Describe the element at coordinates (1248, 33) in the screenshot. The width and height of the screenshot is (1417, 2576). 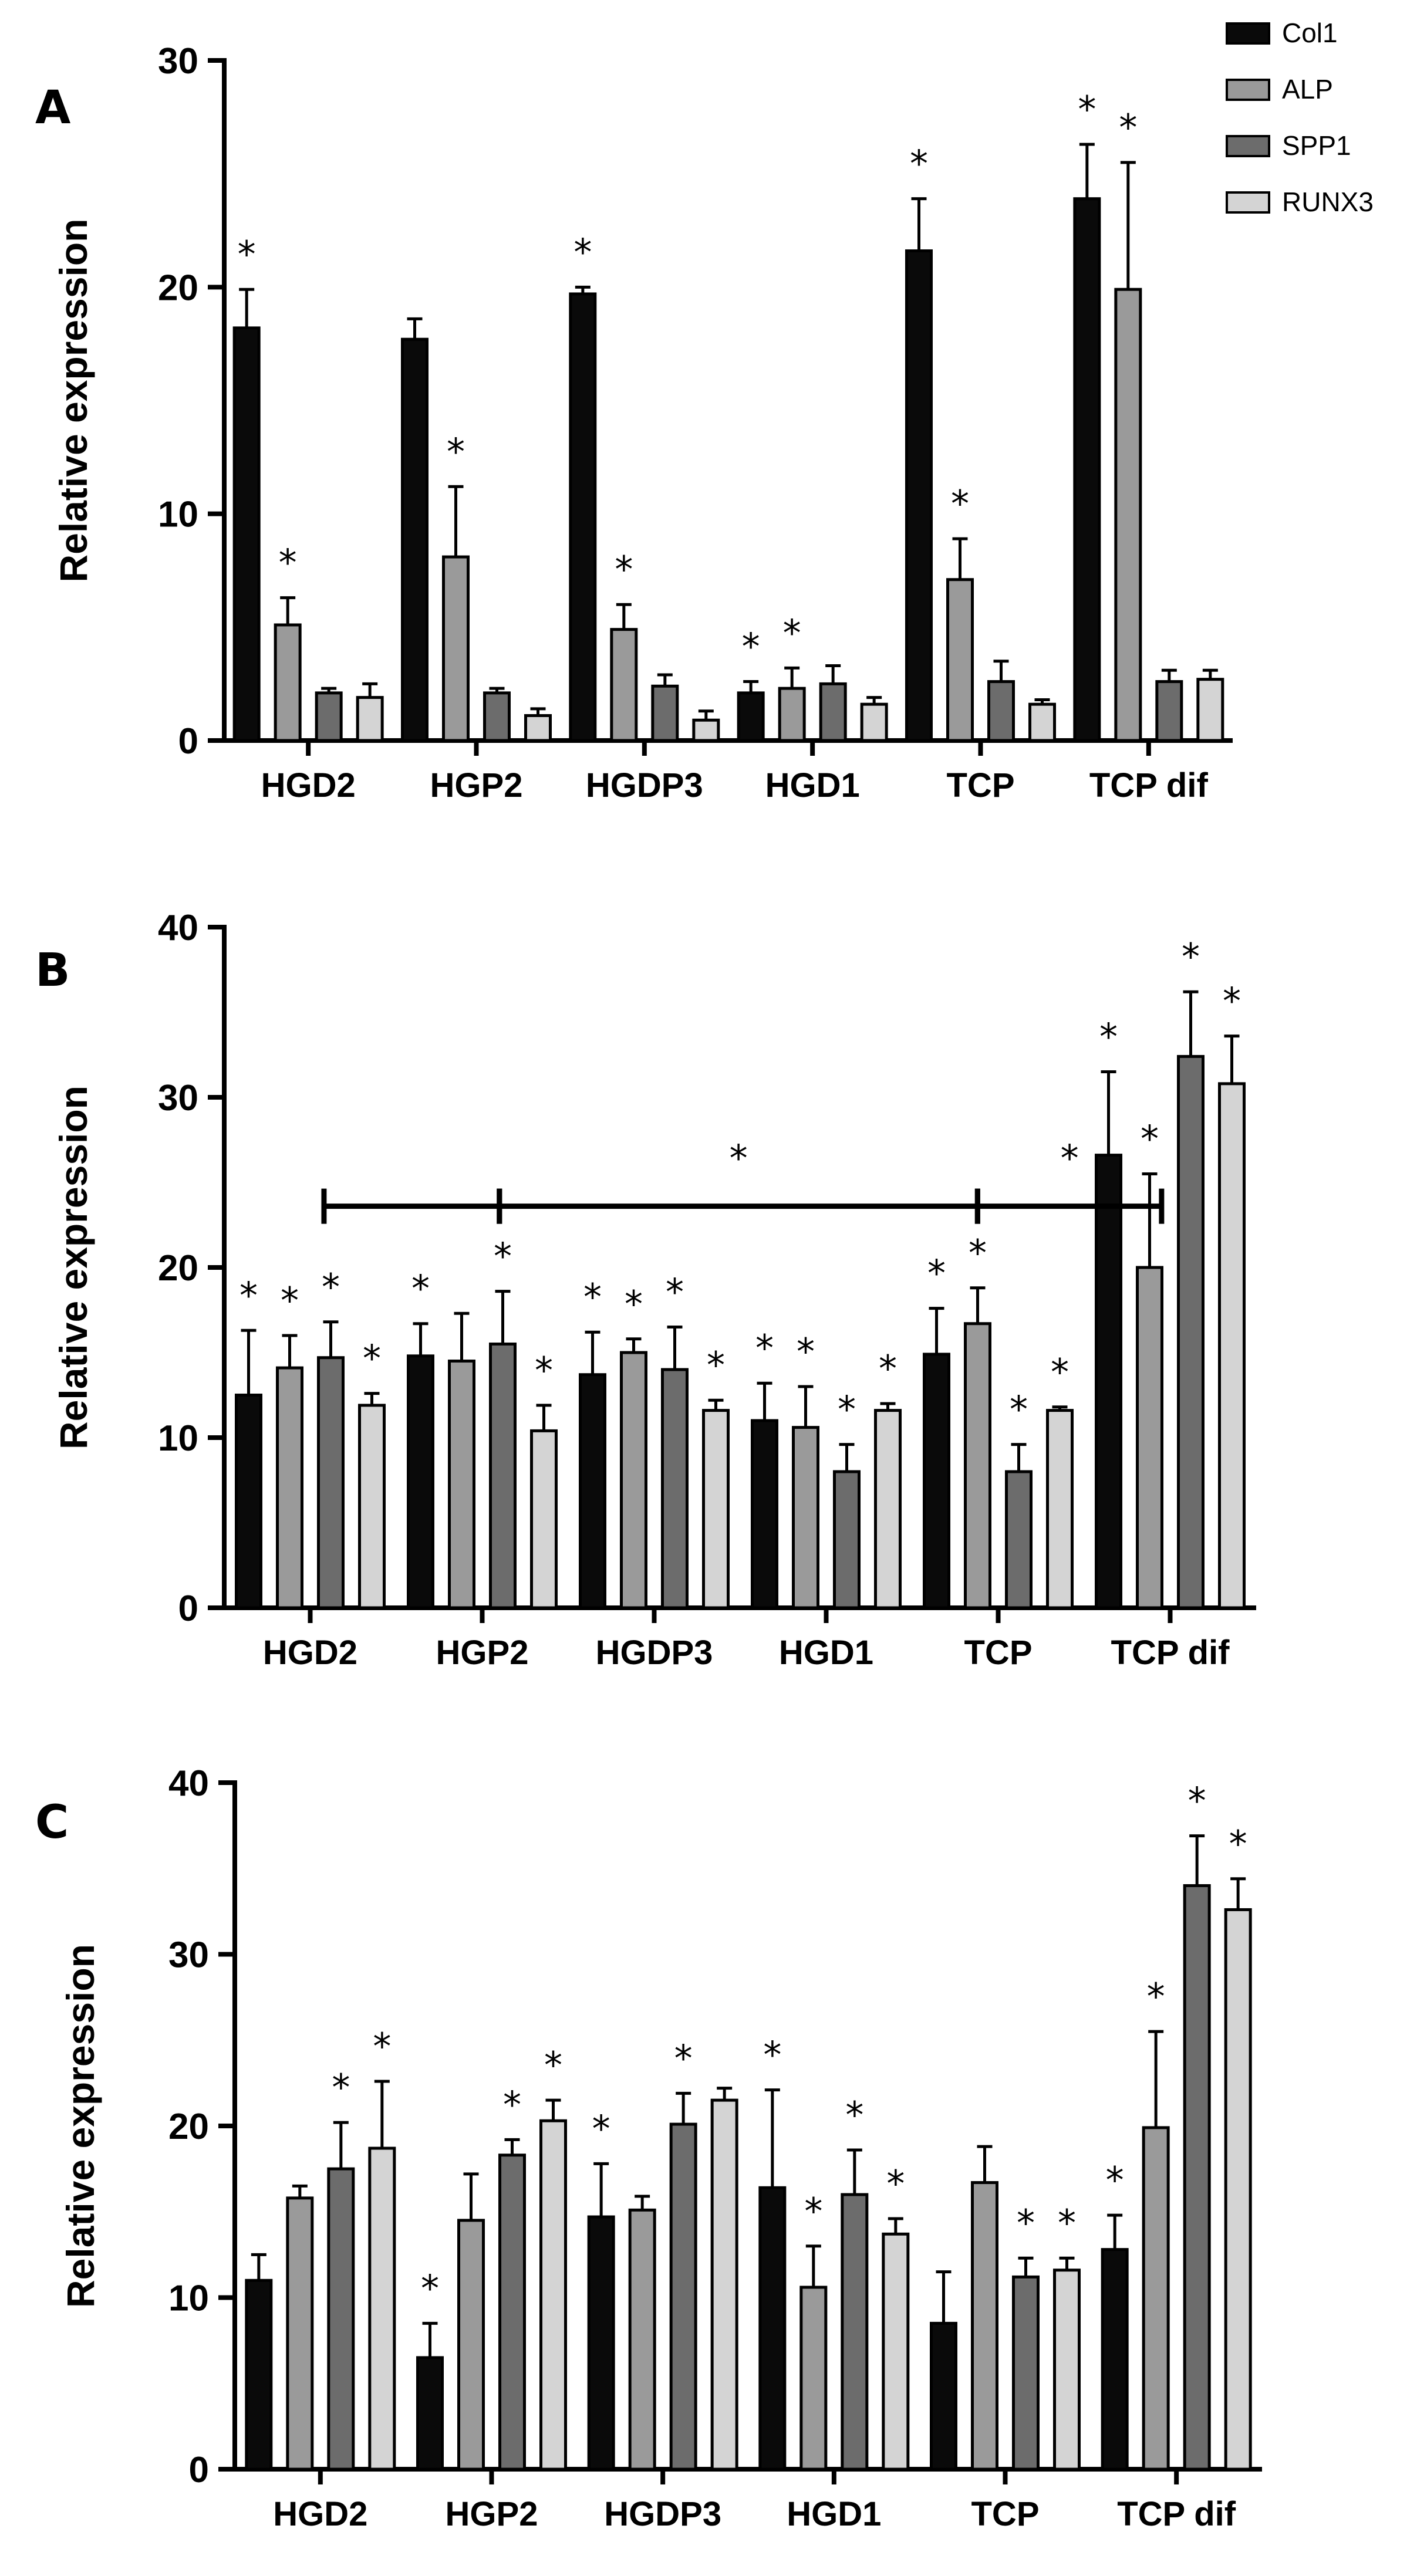
I see `legend-swatch-col1` at that location.